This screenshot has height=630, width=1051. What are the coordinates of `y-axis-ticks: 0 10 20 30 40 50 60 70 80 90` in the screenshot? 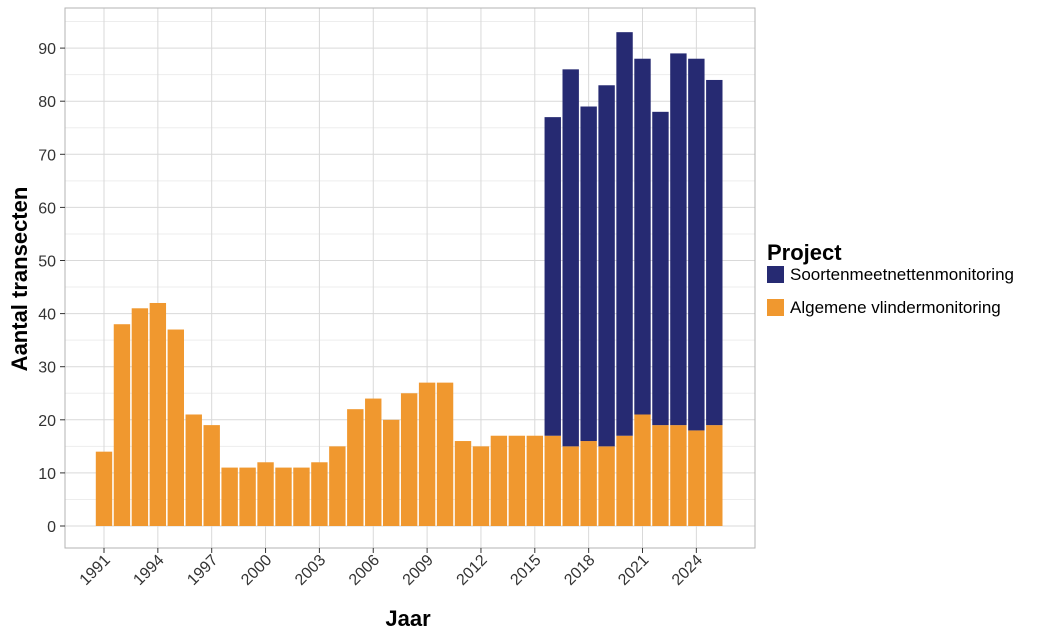 It's located at (51, 288).